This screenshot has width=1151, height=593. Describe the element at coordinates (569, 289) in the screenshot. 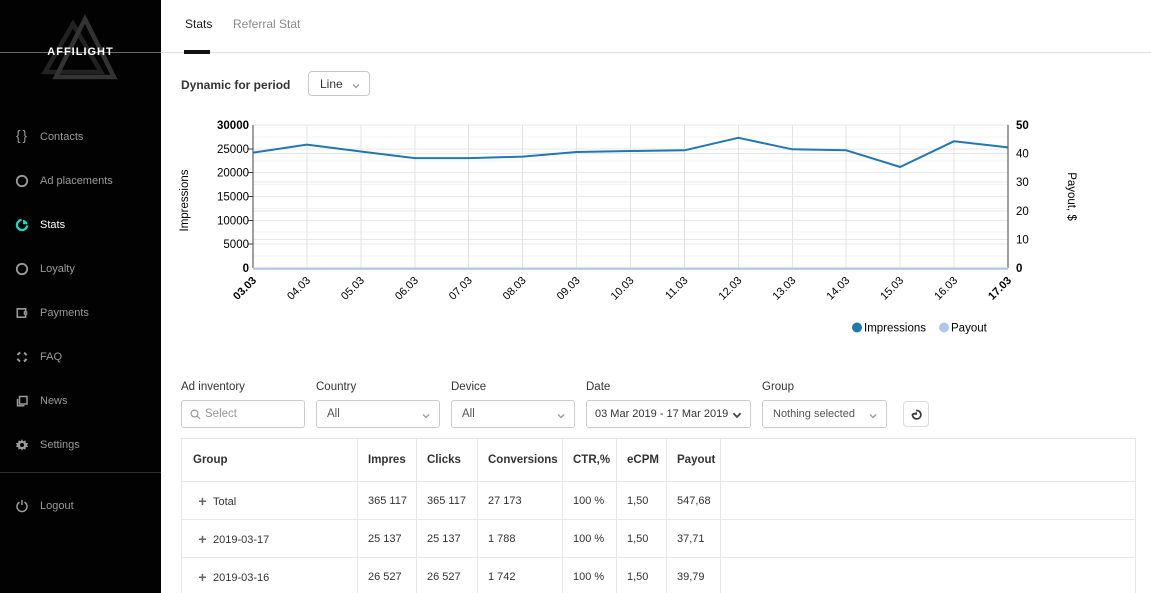

I see `svg-text: 09.03` at that location.